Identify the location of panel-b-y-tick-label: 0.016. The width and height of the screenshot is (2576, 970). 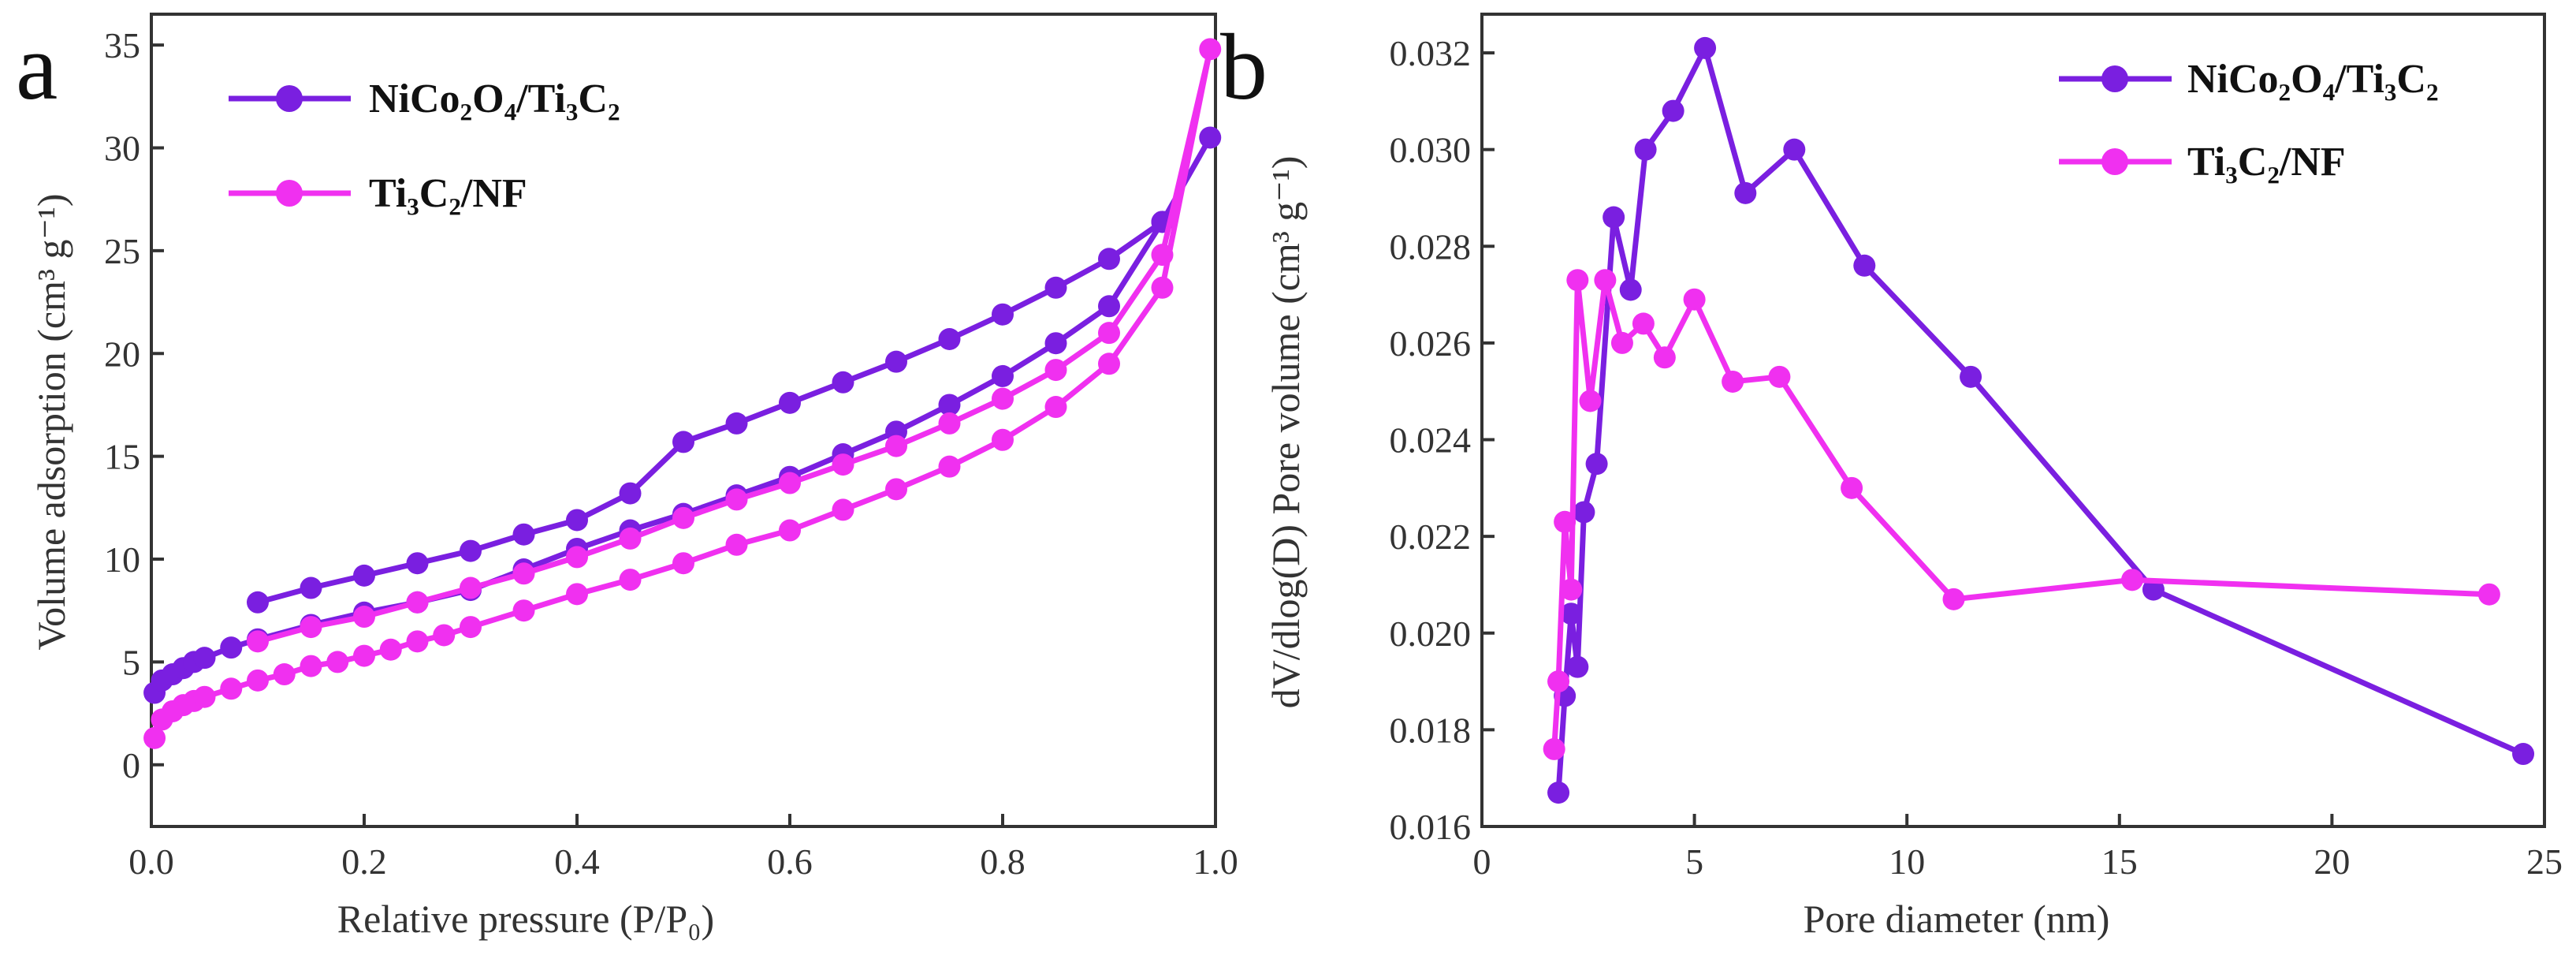
(1431, 827).